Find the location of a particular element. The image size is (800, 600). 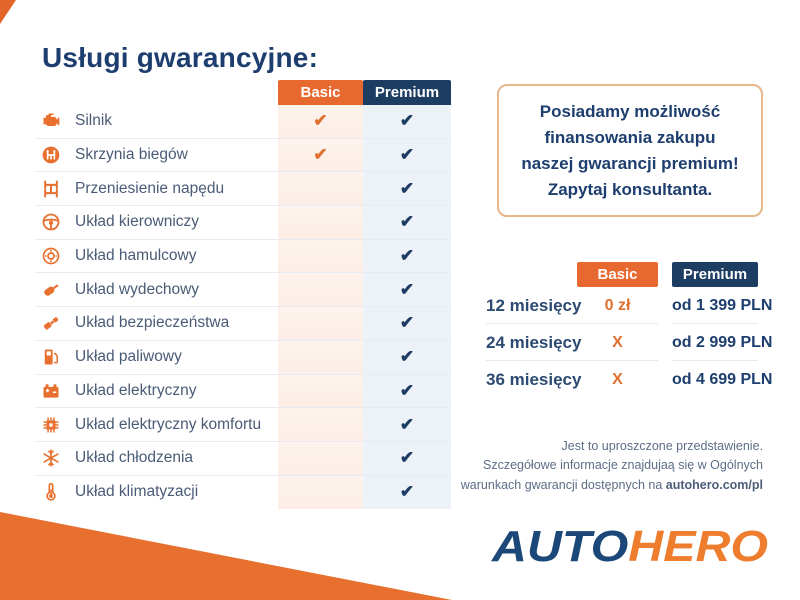

promo-line: finansowania zakupu is located at coordinates (630, 137).